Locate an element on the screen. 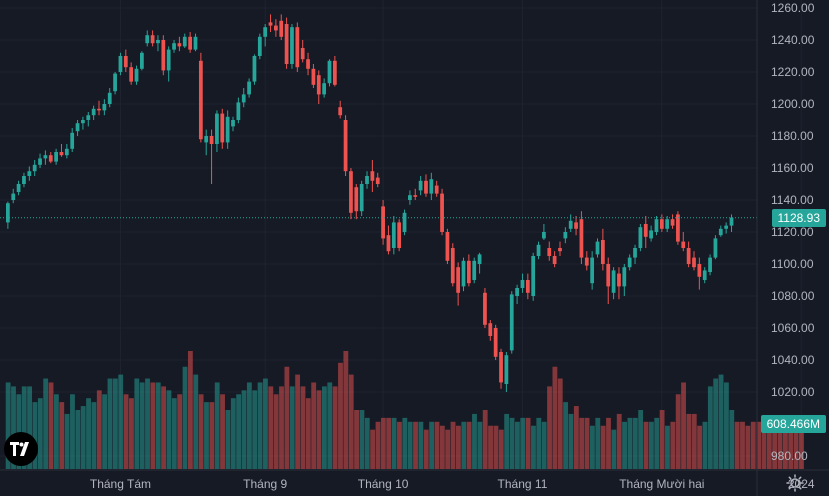  last-price-label: 1128.93 is located at coordinates (798, 217).